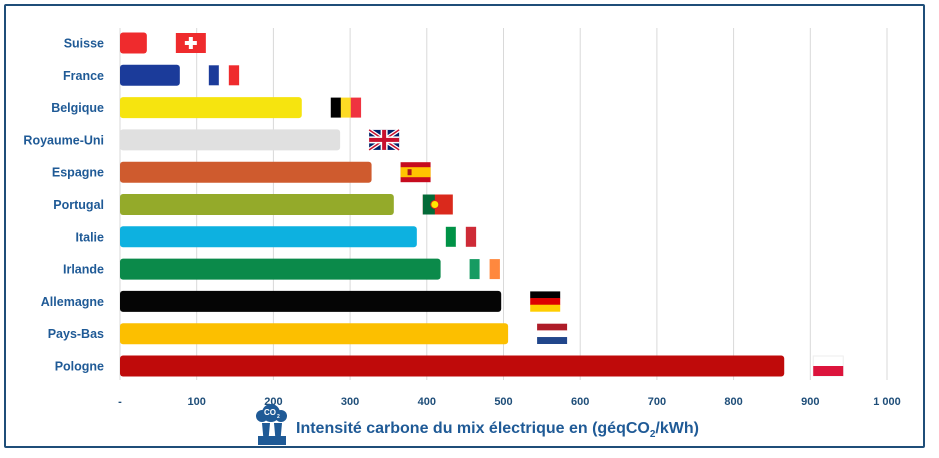 The width and height of the screenshot is (939, 458). What do you see at coordinates (278, 417) in the screenshot?
I see `icon-co-sub: 2` at bounding box center [278, 417].